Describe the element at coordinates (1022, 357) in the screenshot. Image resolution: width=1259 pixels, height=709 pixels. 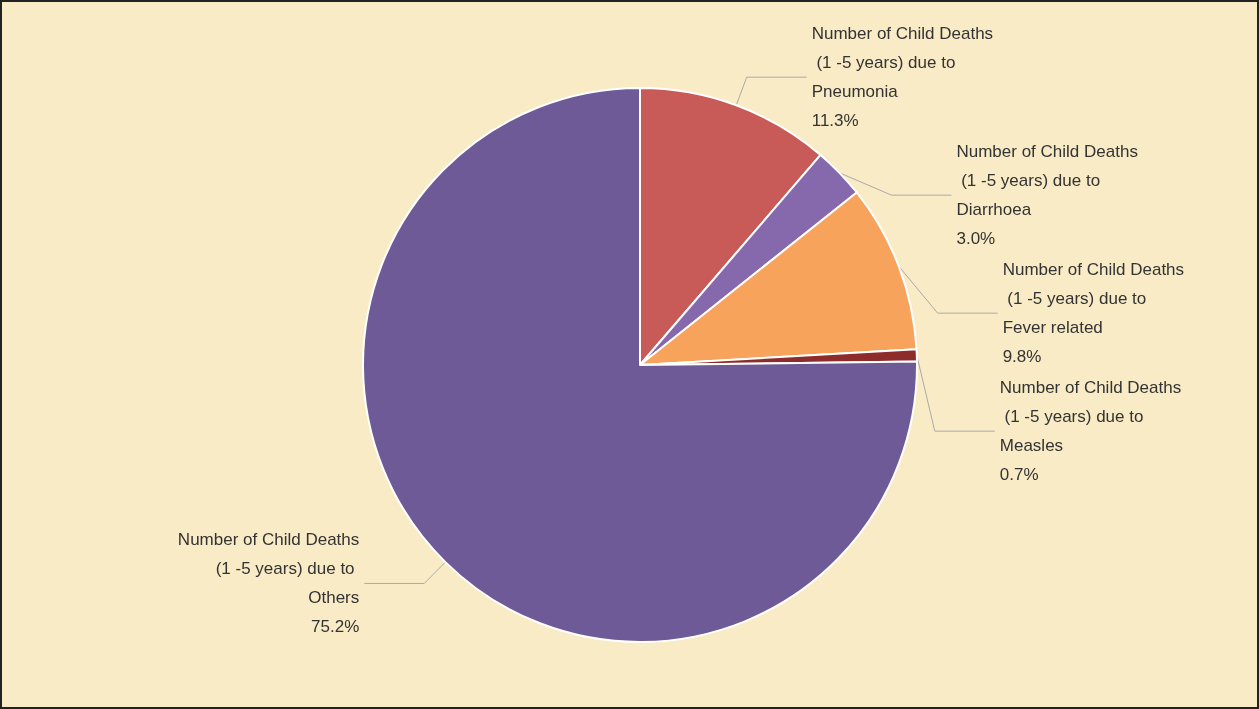
I see `data-label: 9.8%` at that location.